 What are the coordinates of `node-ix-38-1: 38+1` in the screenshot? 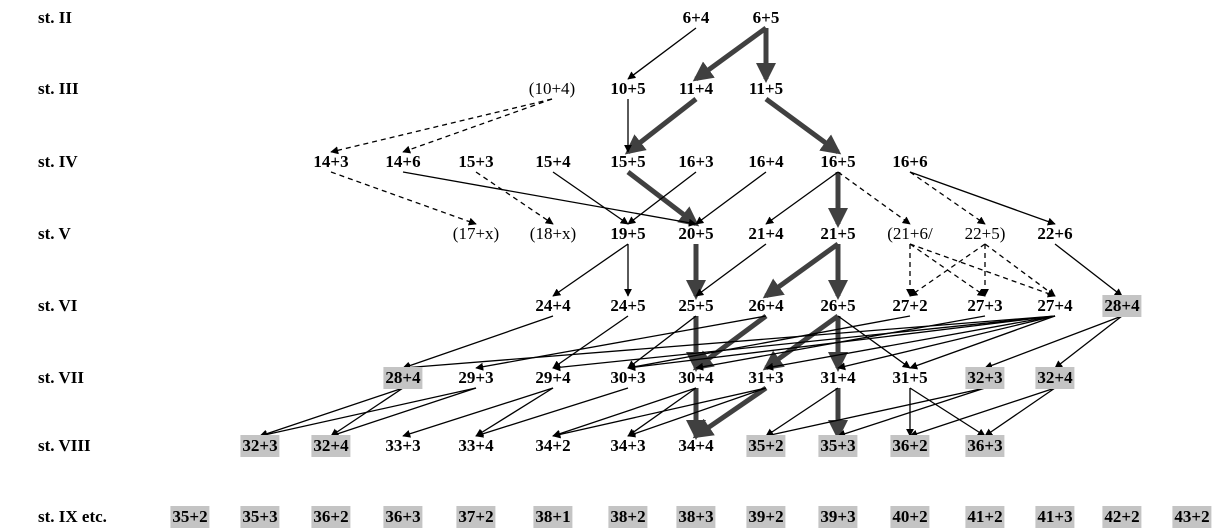 It's located at (552, 517).